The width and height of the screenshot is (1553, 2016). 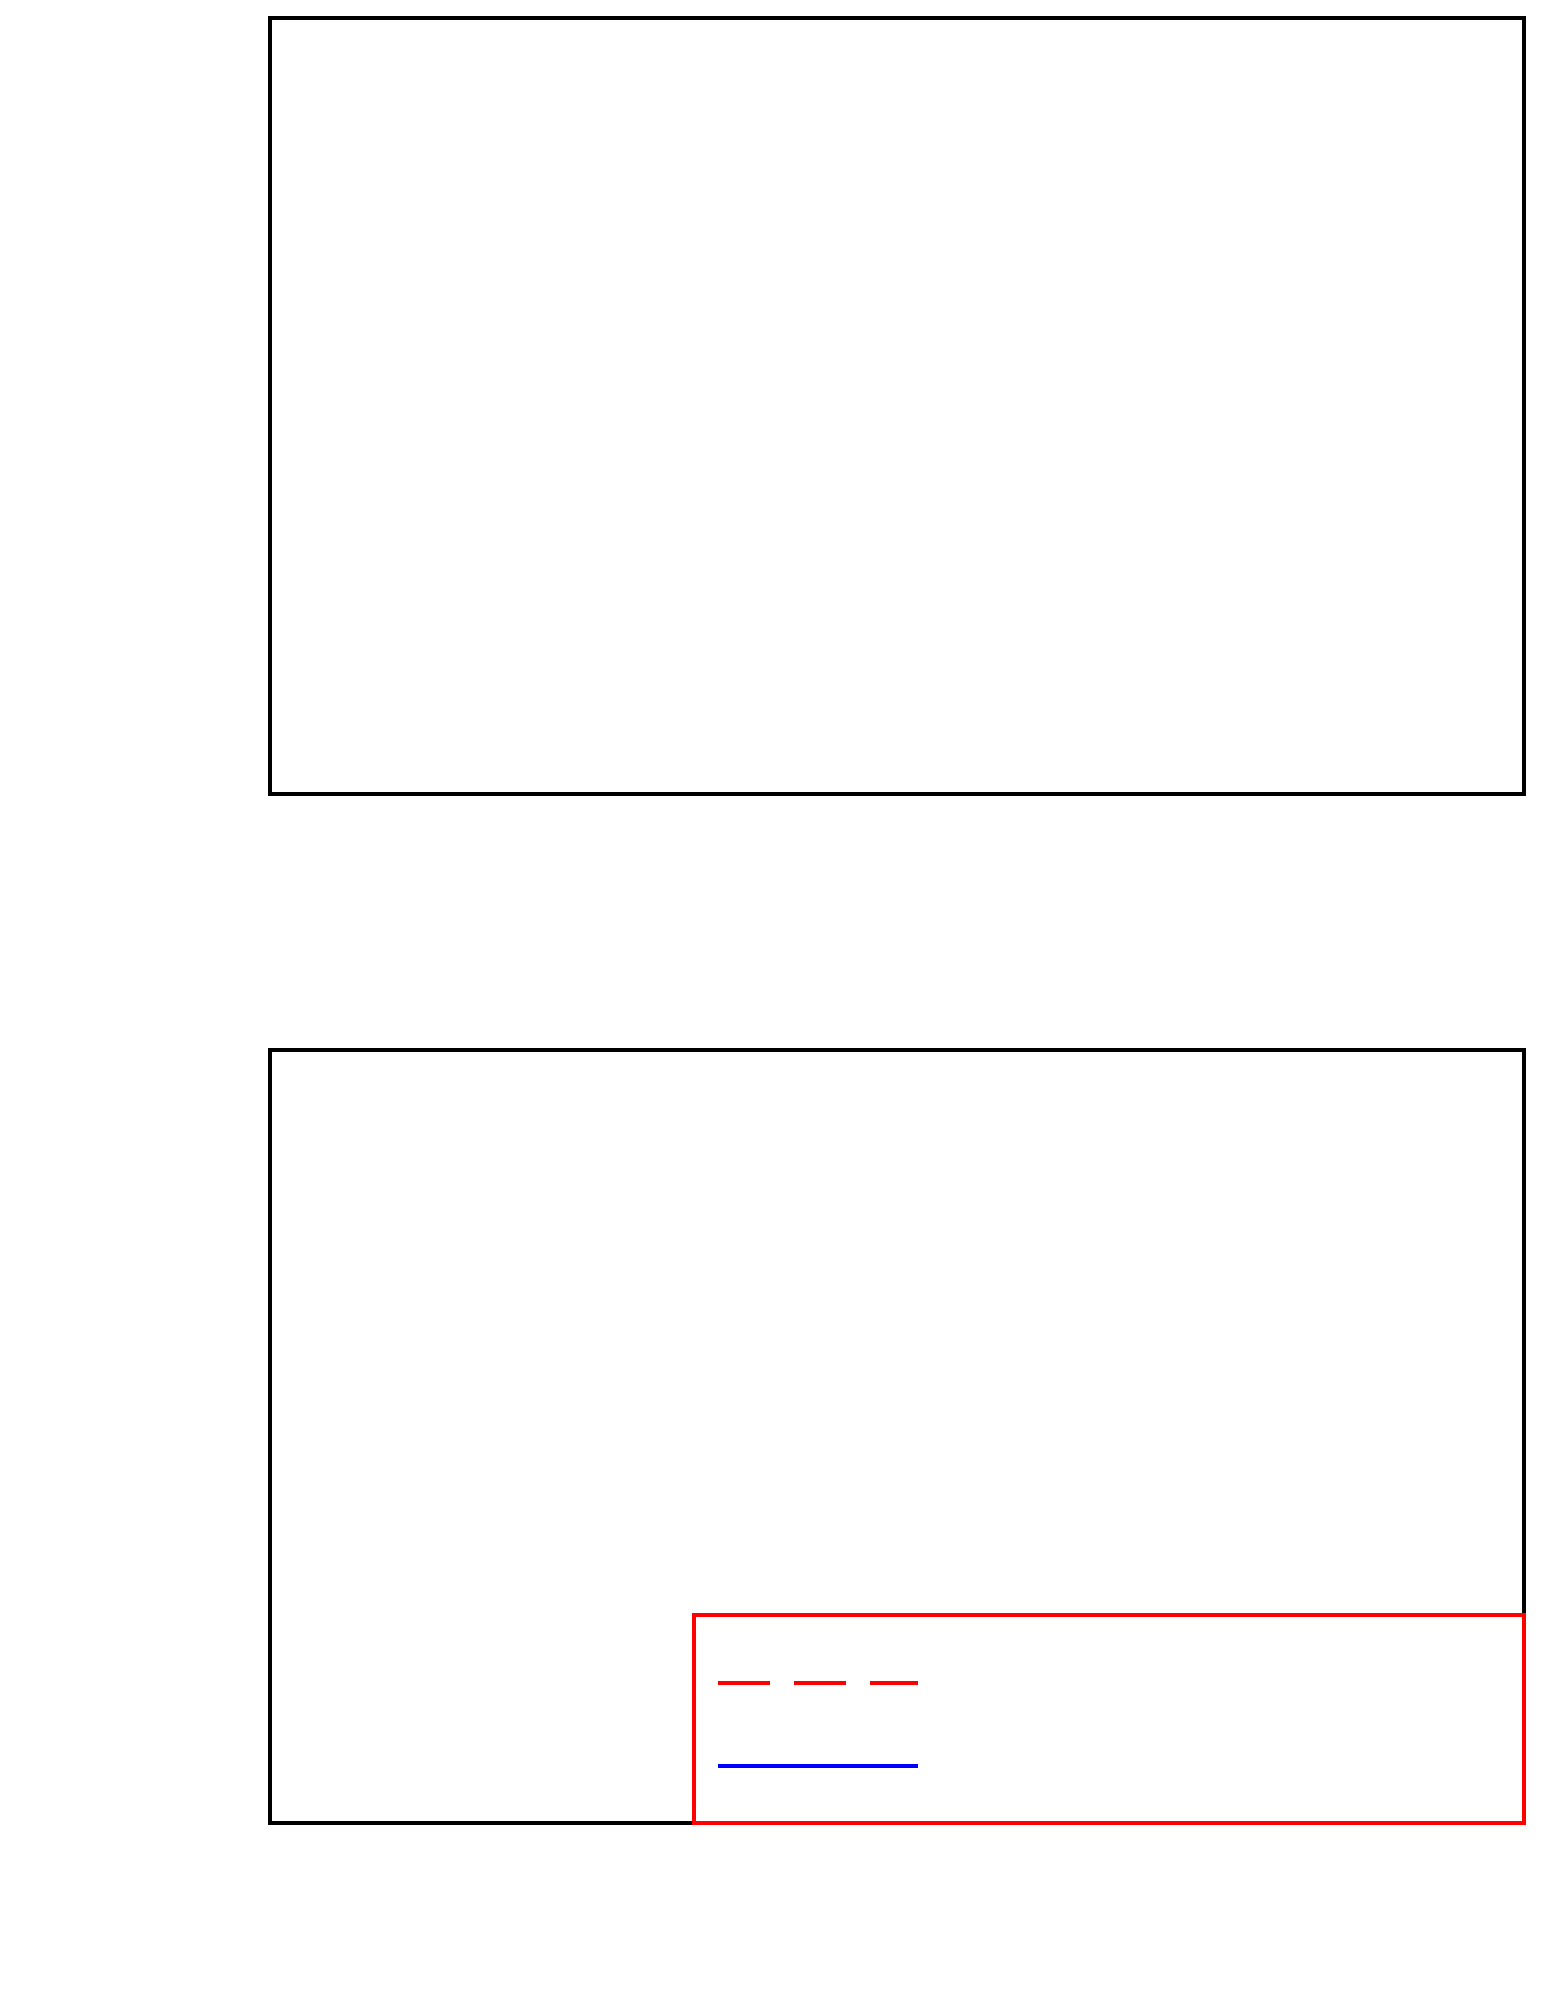 I want to click on legend, so click(x=1109, y=1719).